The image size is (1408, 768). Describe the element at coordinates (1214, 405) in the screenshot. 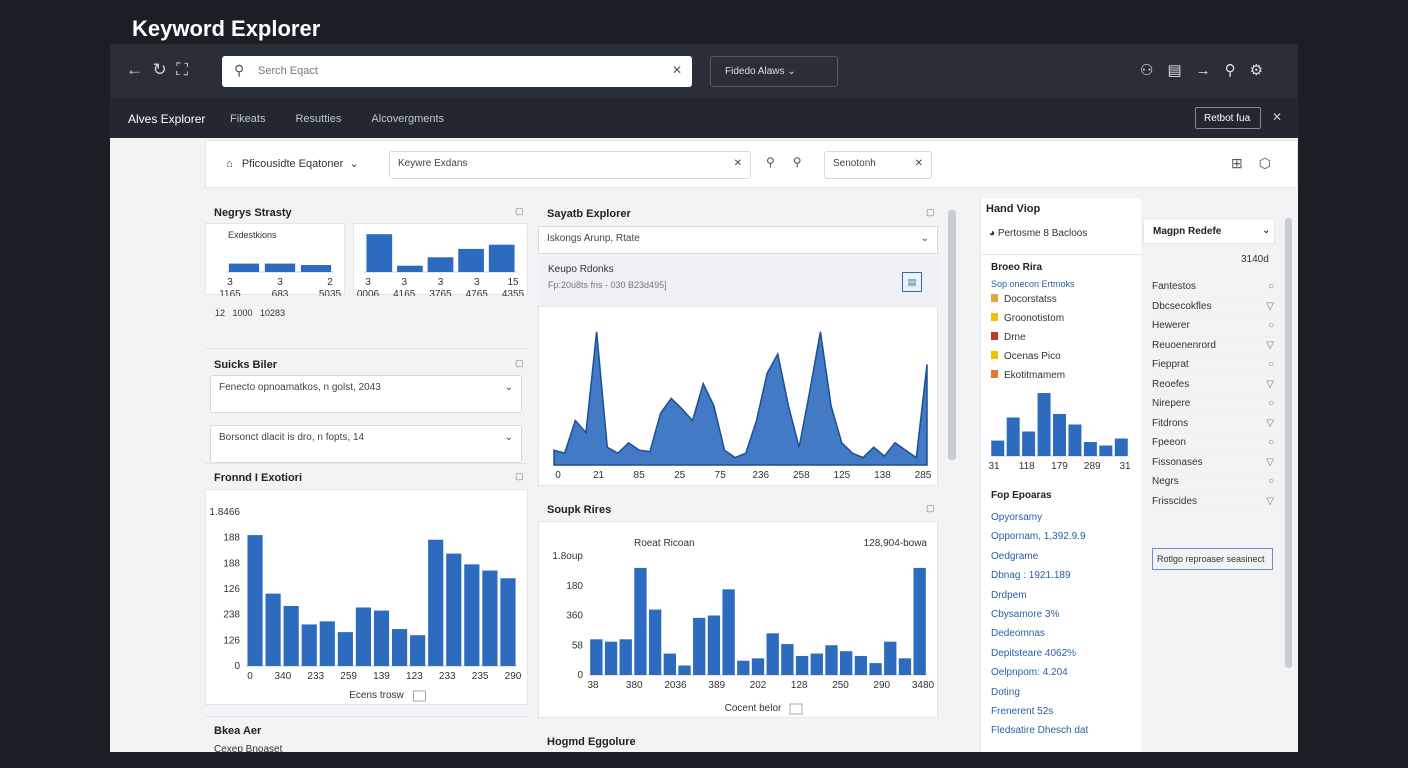

I see `option: Nirepere ○` at that location.